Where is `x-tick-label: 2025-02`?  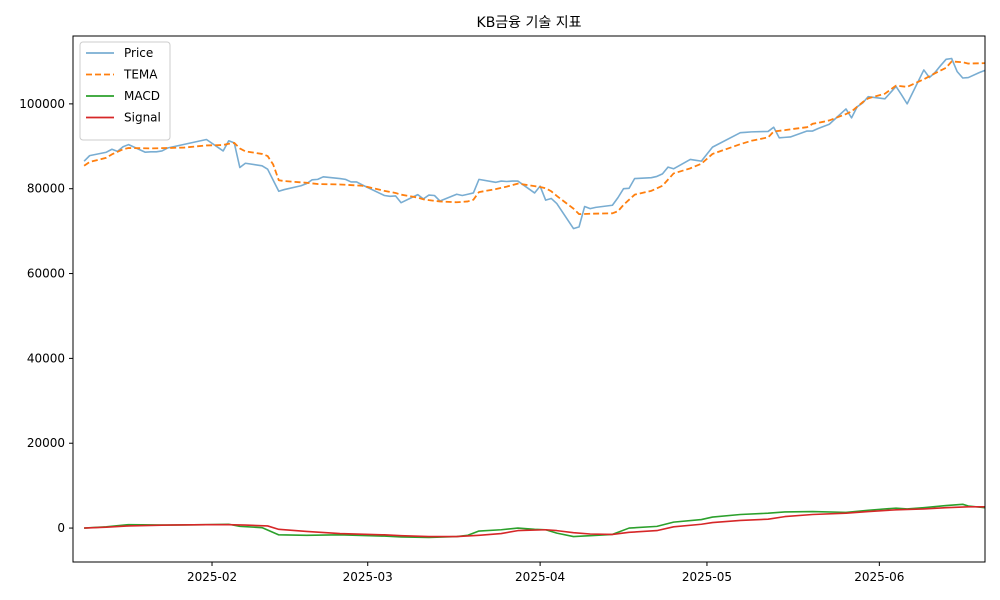 x-tick-label: 2025-02 is located at coordinates (212, 577).